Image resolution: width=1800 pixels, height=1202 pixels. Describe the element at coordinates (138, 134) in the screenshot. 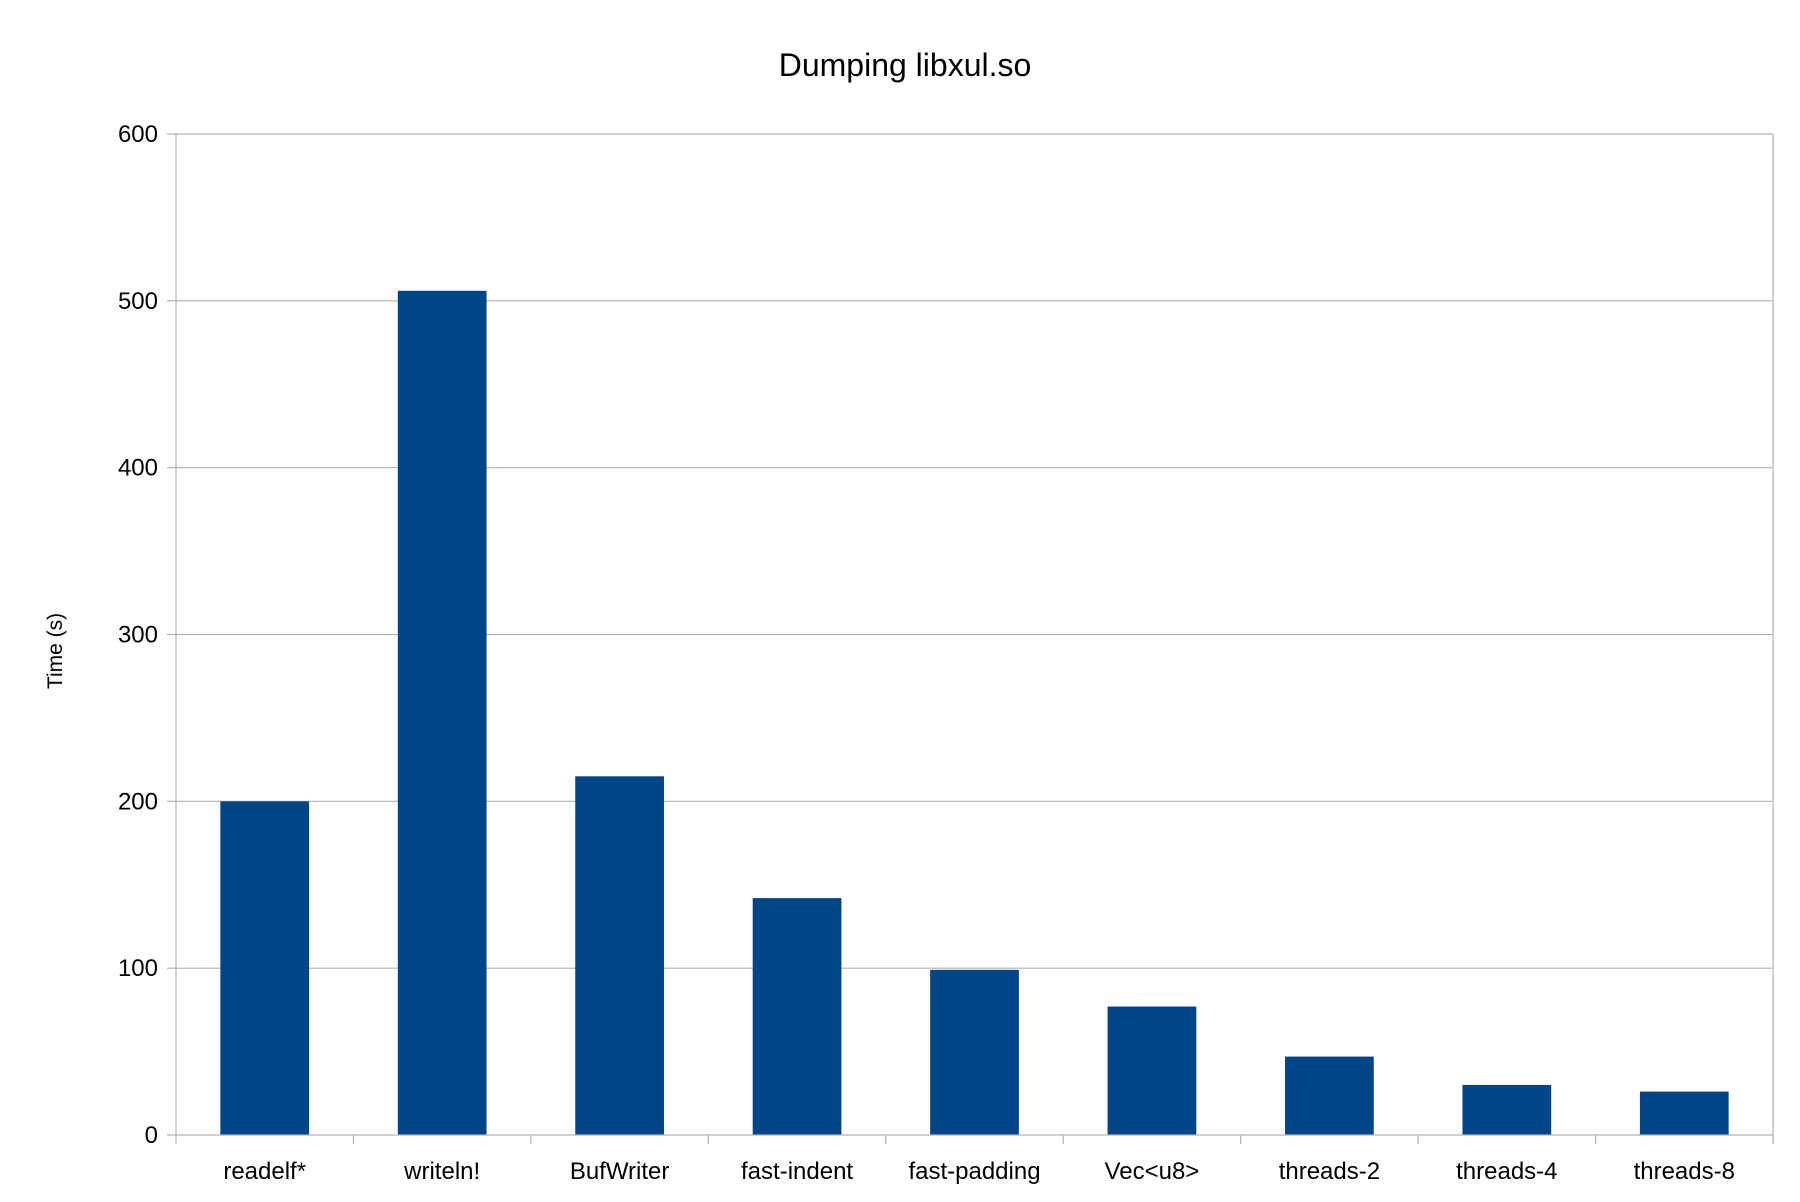

I see `y-tick-label: 600` at that location.